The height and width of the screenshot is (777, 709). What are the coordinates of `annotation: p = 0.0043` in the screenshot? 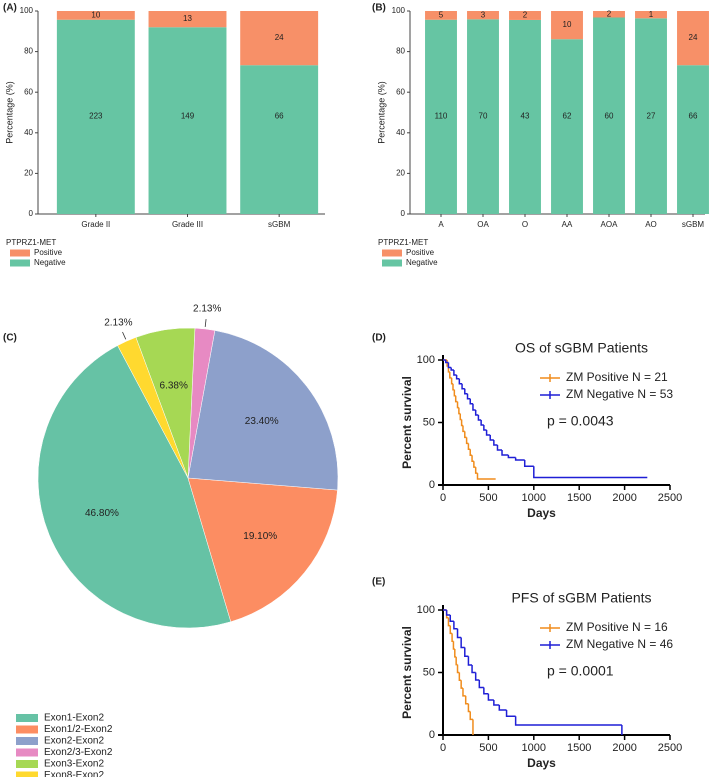 It's located at (580, 421).